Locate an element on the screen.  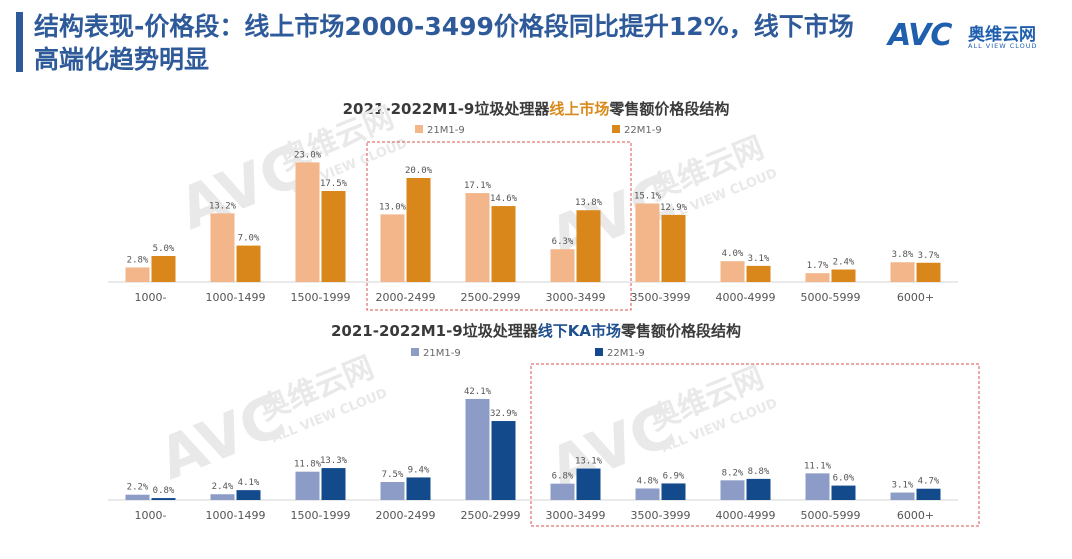
online-data-label: 7.0% is located at coordinates (249, 239).